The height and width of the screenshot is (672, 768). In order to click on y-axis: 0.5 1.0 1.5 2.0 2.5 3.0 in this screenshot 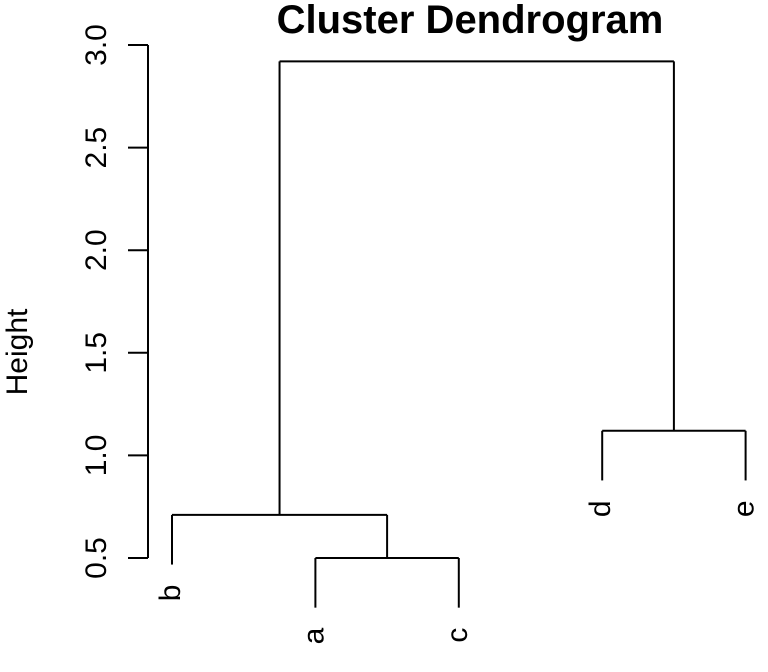, I will do `click(114, 301)`.